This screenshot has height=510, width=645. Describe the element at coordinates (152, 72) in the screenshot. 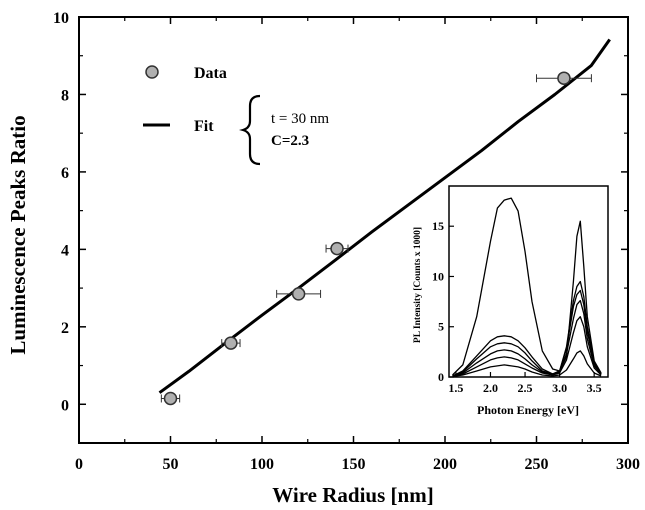

I see `legend-data-marker` at that location.